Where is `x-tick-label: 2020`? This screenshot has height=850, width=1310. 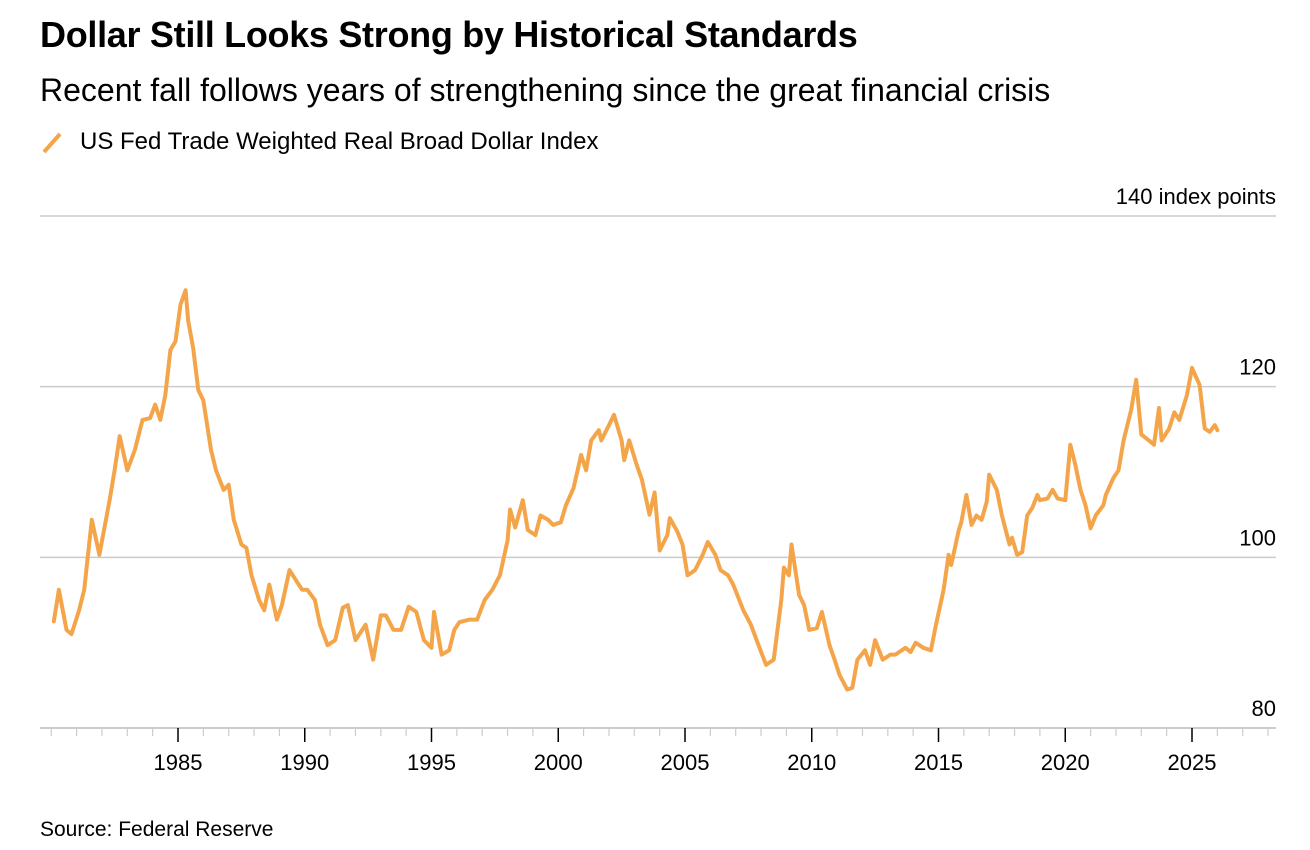
x-tick-label: 2020 is located at coordinates (1065, 762).